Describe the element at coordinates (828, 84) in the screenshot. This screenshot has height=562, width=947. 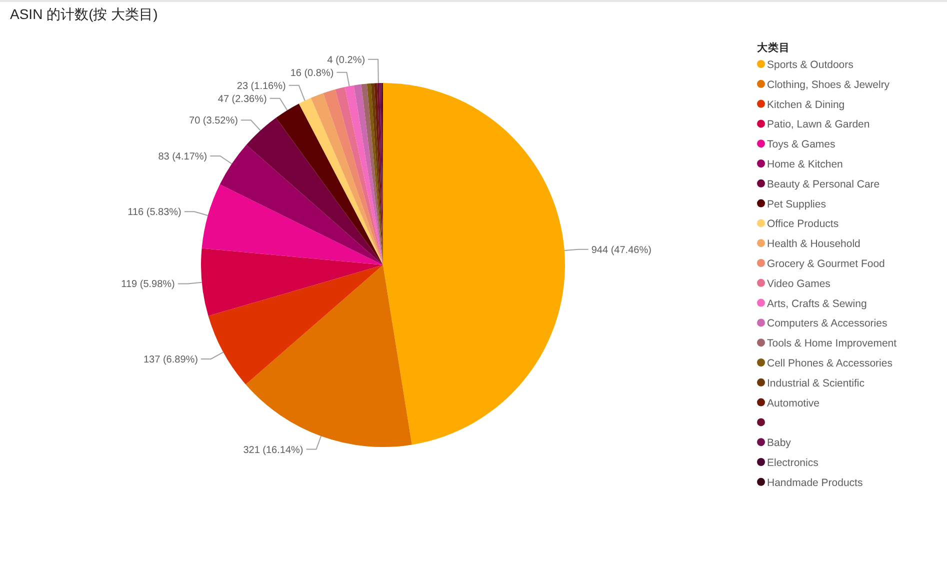
I see `legend-label: Clothing, Shoes & Jewelry` at that location.